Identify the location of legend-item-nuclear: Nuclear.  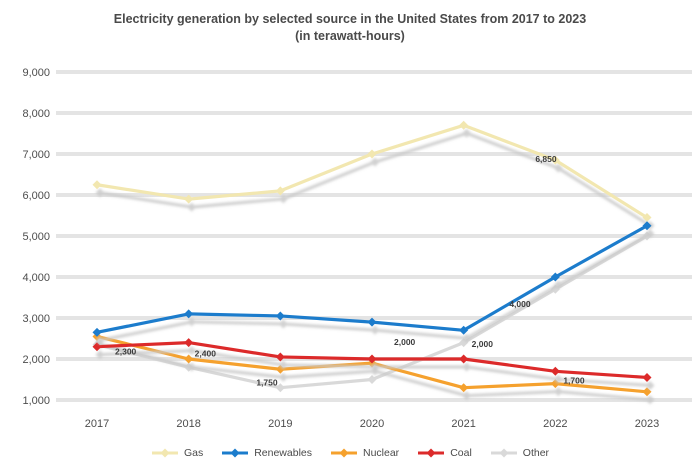
(364, 453).